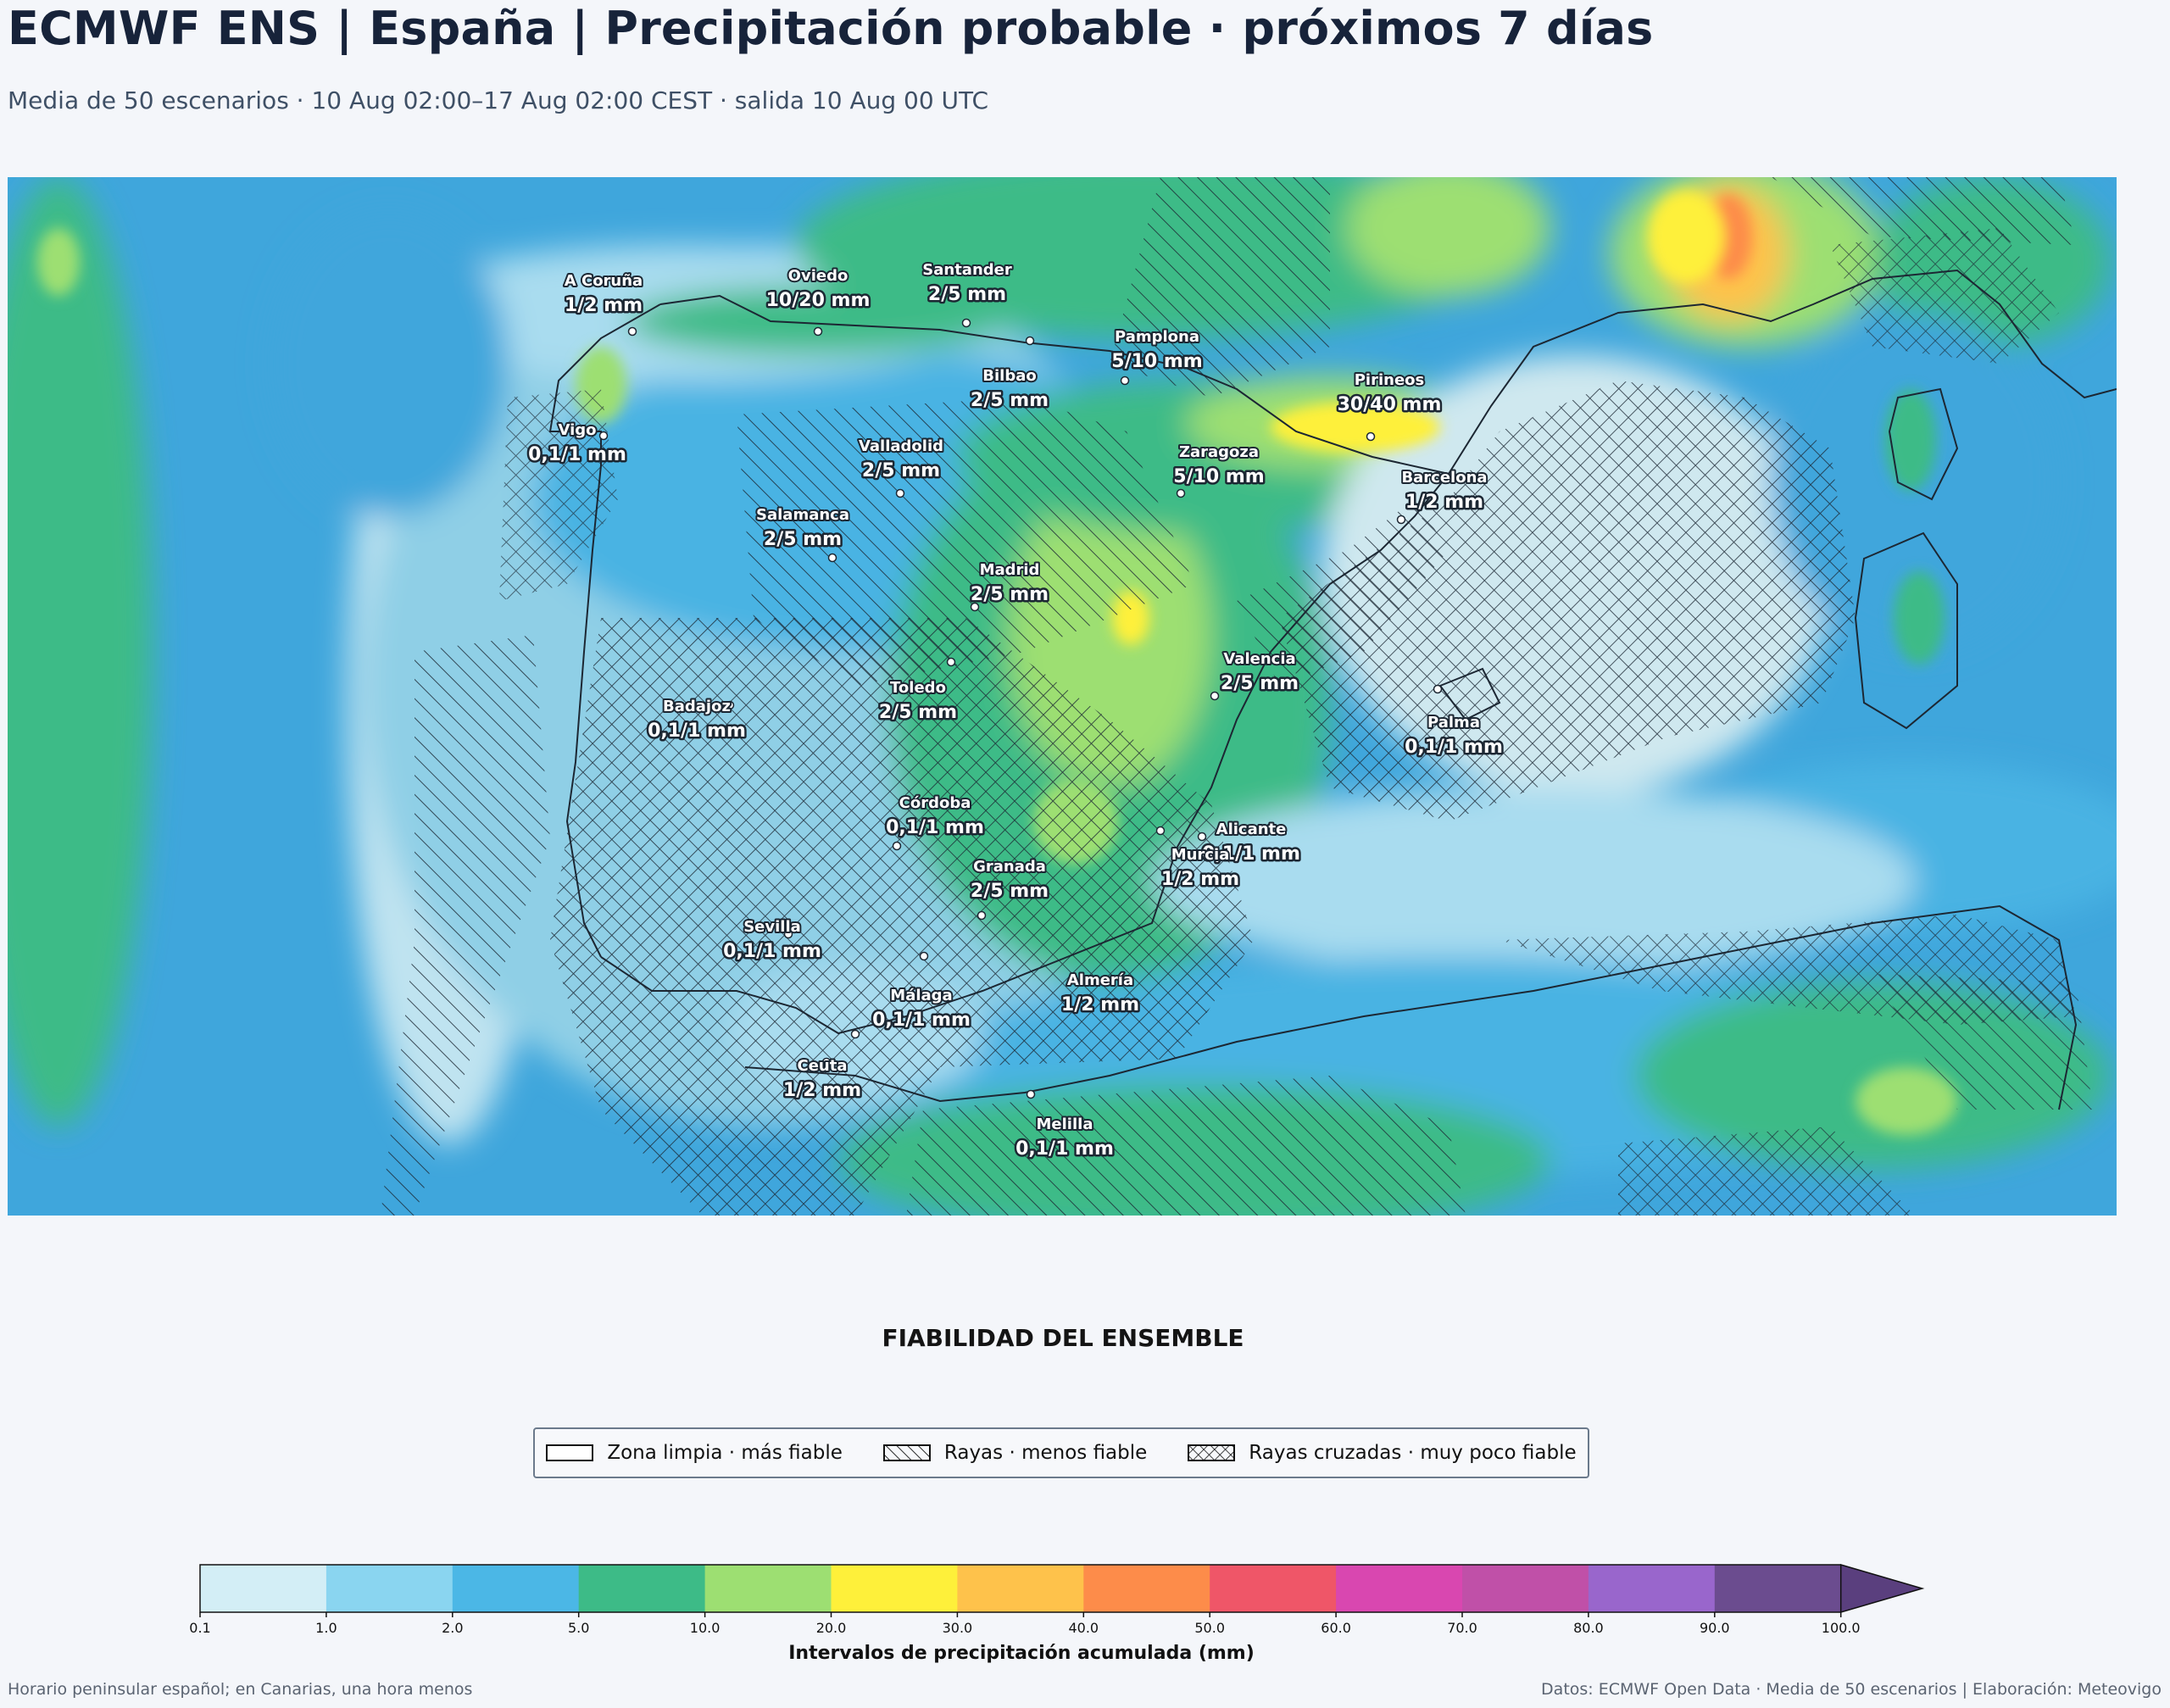 Image resolution: width=2170 pixels, height=1708 pixels. I want to click on city-a-coruna: A Coruña 1/2 mm, so click(603, 303).